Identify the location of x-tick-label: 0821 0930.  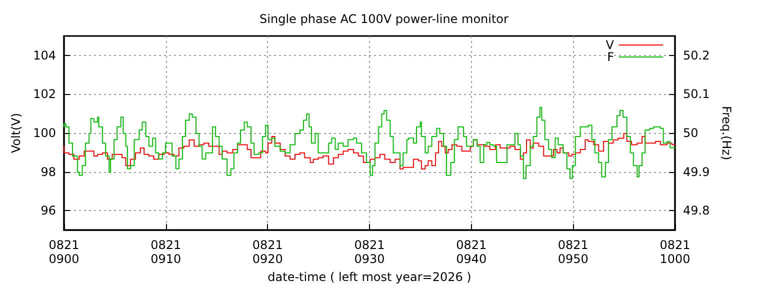
(369, 252).